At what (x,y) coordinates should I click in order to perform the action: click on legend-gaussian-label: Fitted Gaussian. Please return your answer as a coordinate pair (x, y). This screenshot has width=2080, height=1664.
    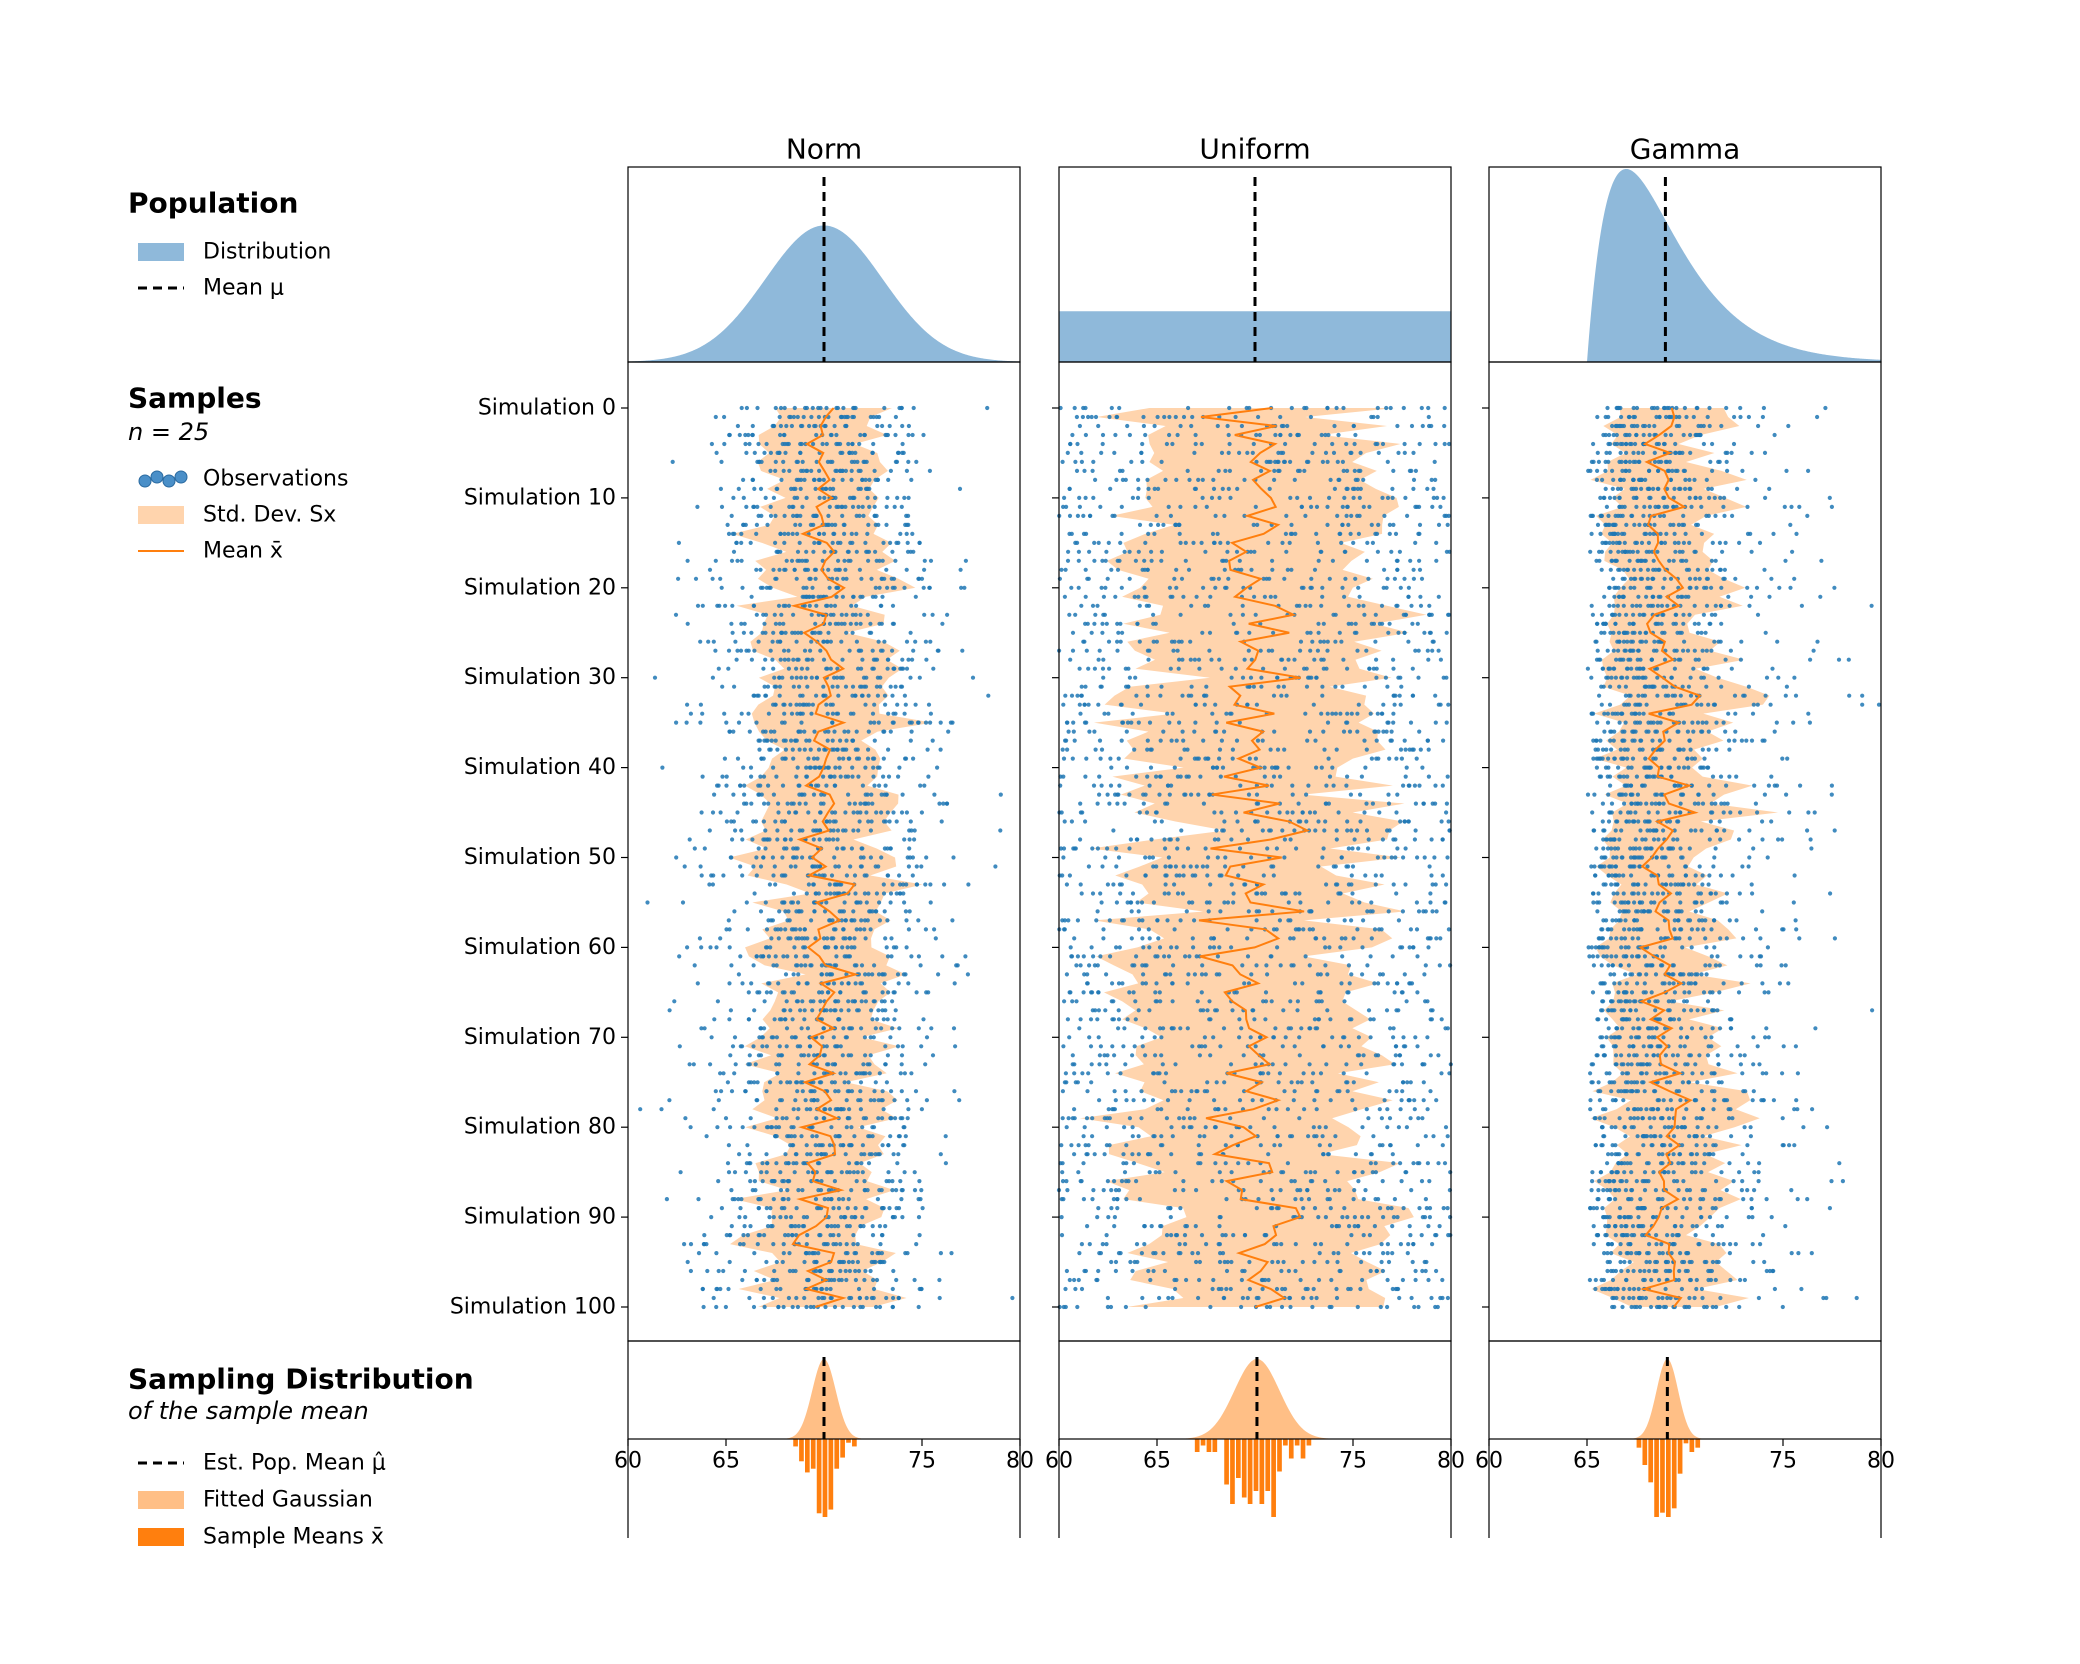
    Looking at the image, I should click on (288, 1500).